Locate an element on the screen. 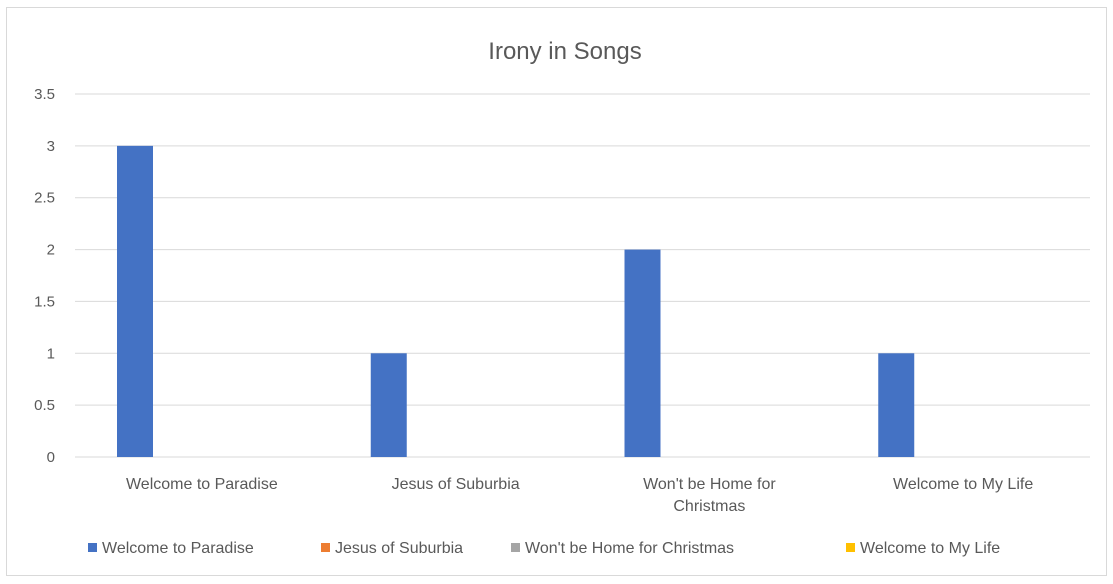 The height and width of the screenshot is (584, 1113). y-tick-label: 1.5 is located at coordinates (44, 301).